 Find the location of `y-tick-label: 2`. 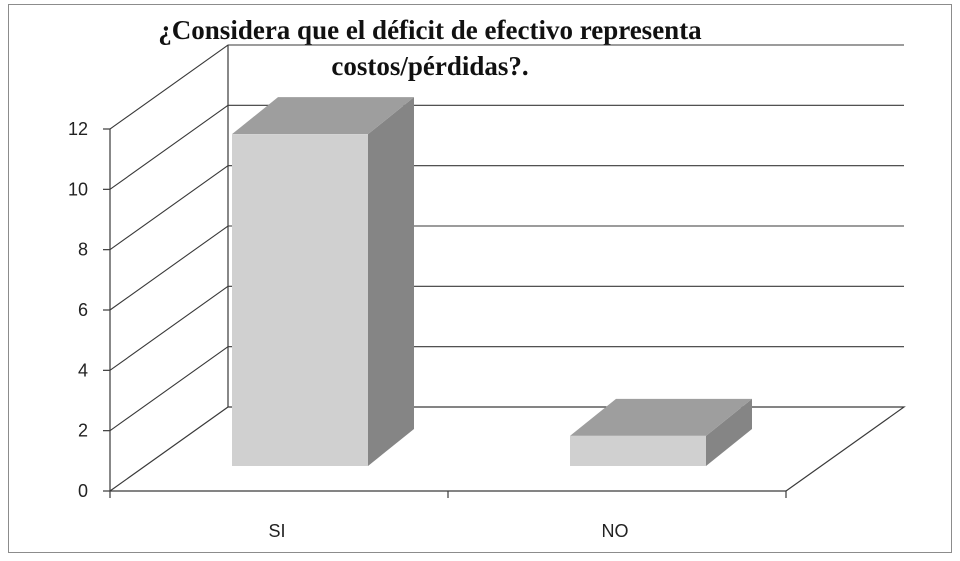

y-tick-label: 2 is located at coordinates (83, 431).